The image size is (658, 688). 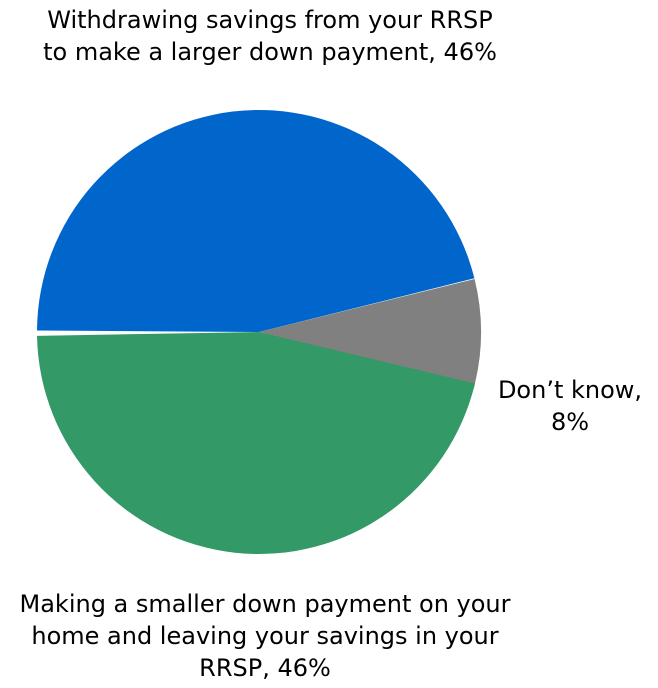 What do you see at coordinates (370, 334) in the screenshot?
I see `pie-slice-dont-know` at bounding box center [370, 334].